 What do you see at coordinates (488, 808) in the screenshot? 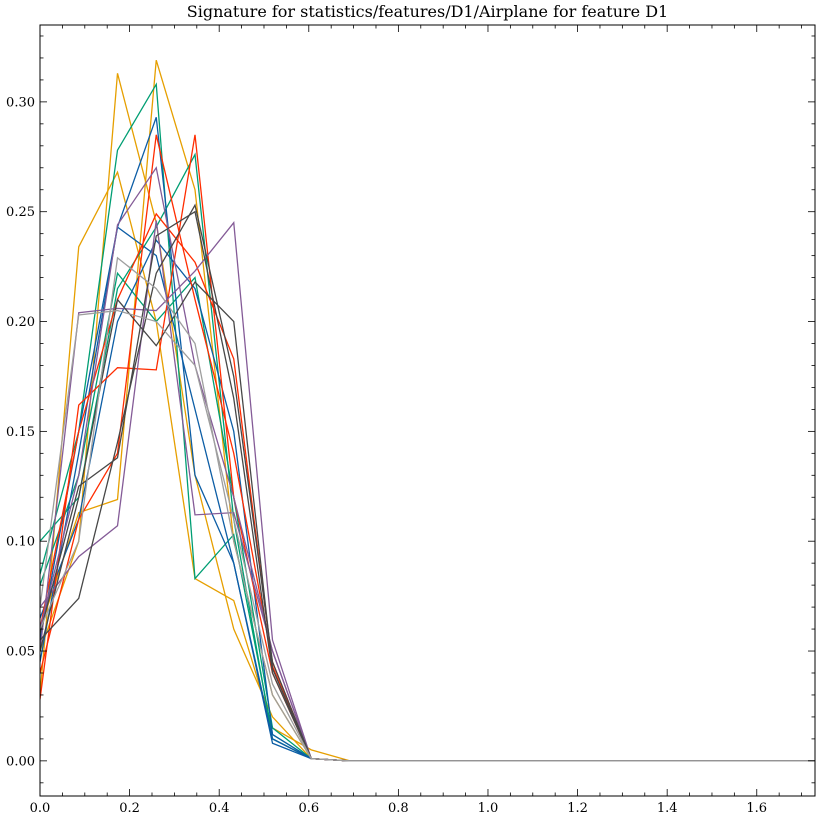
I see `x-tick-label: 1.0` at bounding box center [488, 808].